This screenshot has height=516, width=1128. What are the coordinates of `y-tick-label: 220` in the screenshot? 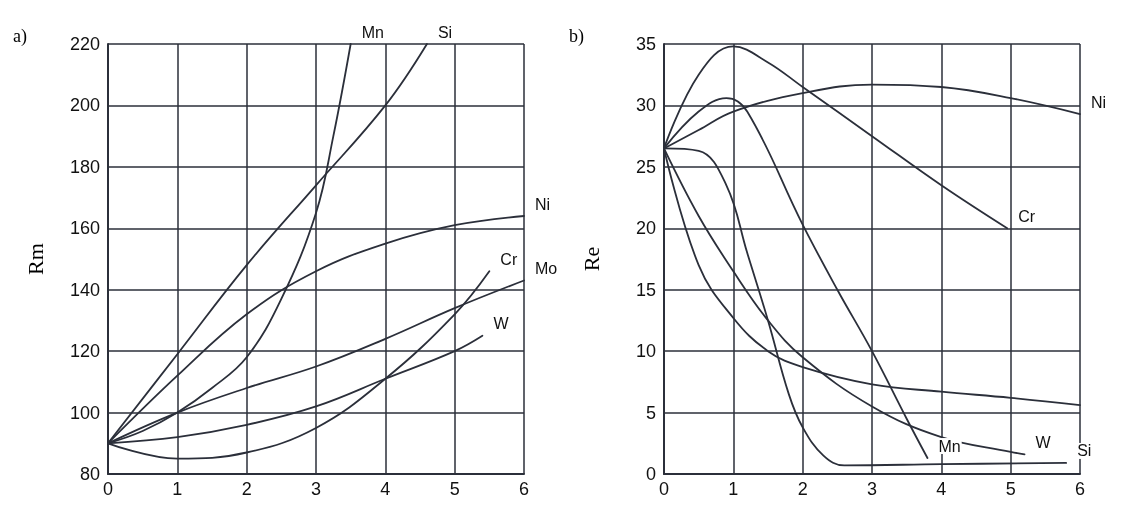 It's located at (84, 44).